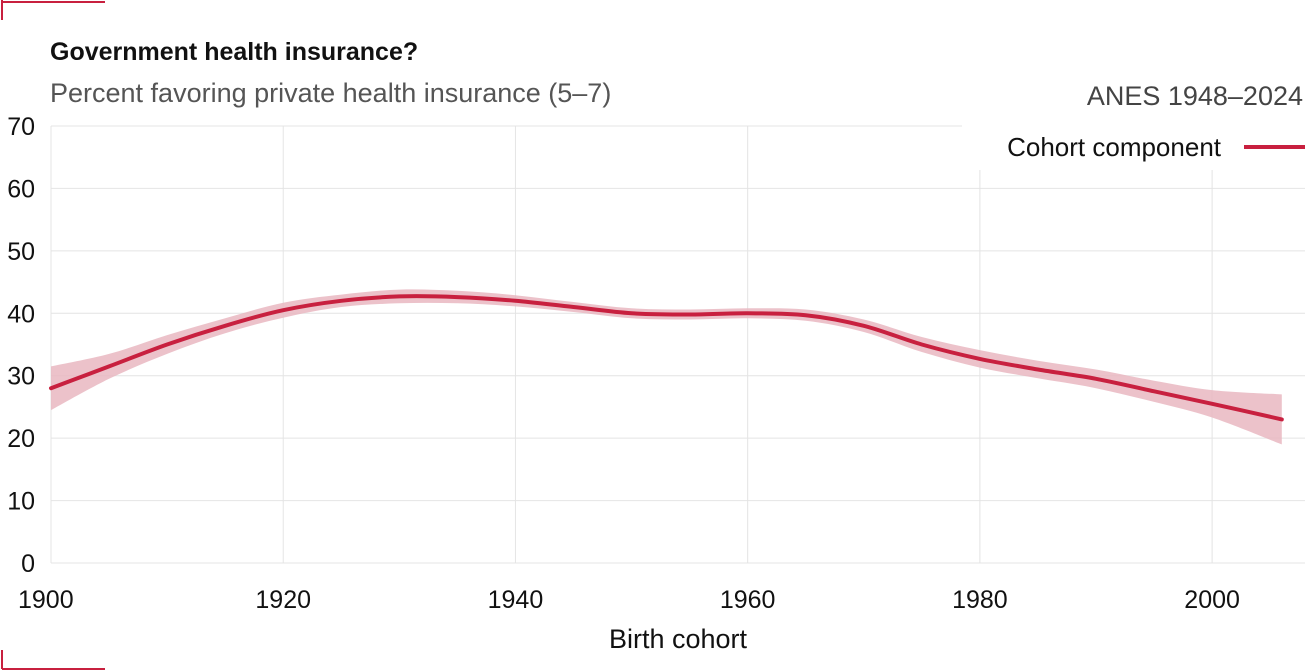  What do you see at coordinates (1114, 147) in the screenshot?
I see `legend-label: Cohort component` at bounding box center [1114, 147].